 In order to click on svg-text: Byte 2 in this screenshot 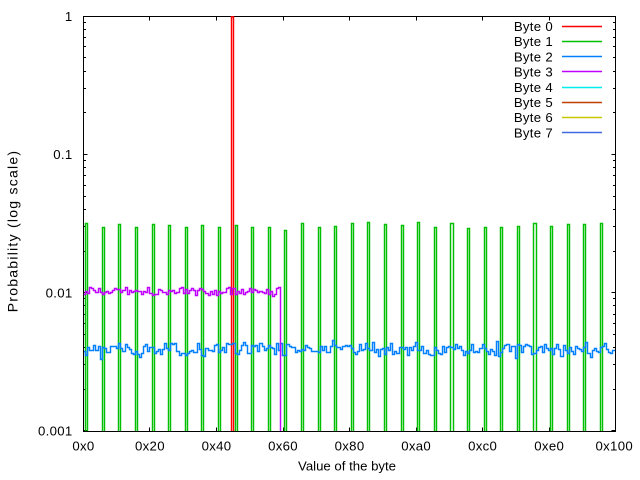, I will do `click(533, 56)`.